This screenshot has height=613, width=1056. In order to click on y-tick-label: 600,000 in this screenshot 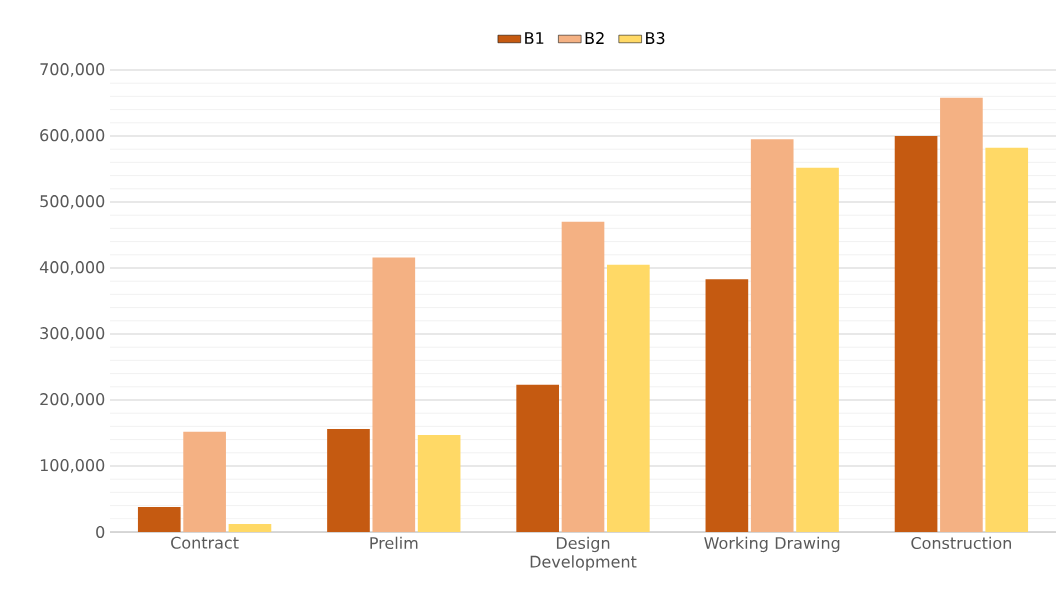, I will do `click(72, 136)`.